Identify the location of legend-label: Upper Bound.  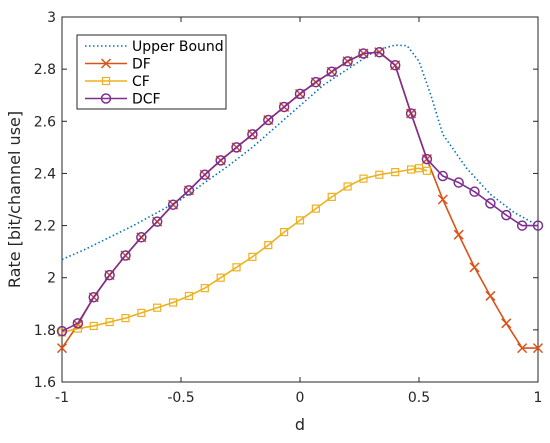
(178, 47).